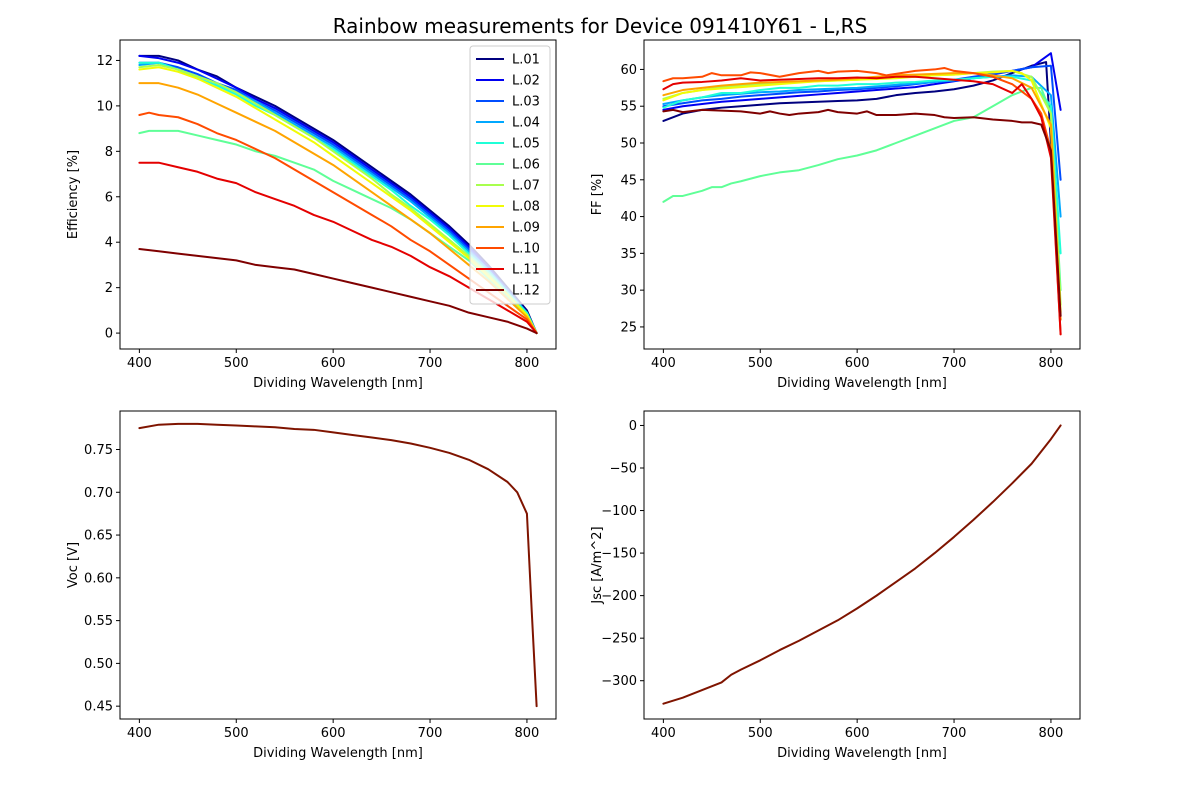 The height and width of the screenshot is (800, 1200). I want to click on ff-y-tick-label: 50, so click(628, 144).